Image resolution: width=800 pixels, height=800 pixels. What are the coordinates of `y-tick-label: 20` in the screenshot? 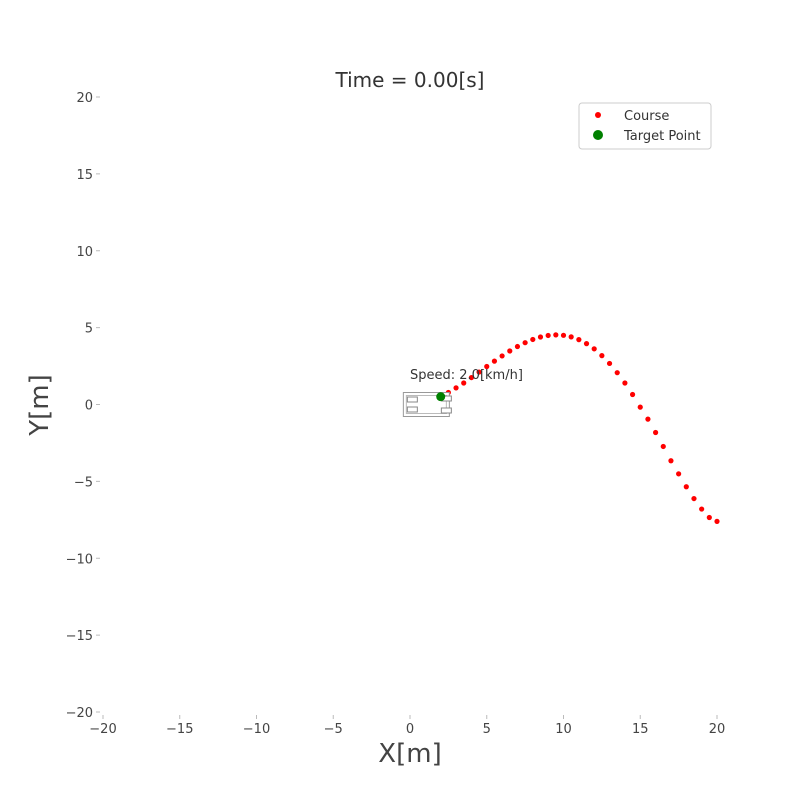 It's located at (84, 98).